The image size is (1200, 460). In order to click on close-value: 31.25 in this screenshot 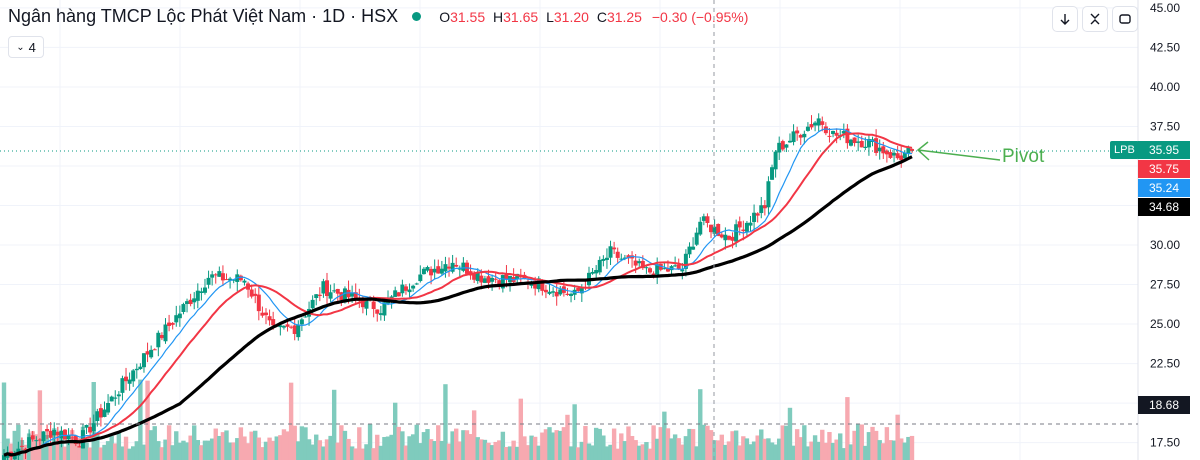, I will do `click(624, 16)`.